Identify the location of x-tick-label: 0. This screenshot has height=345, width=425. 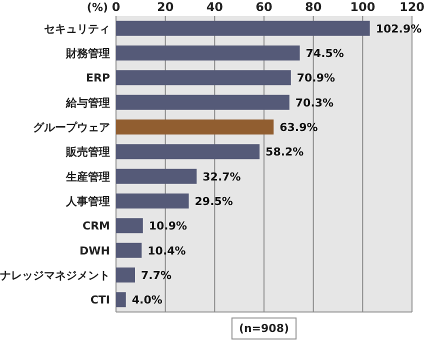
(116, 7).